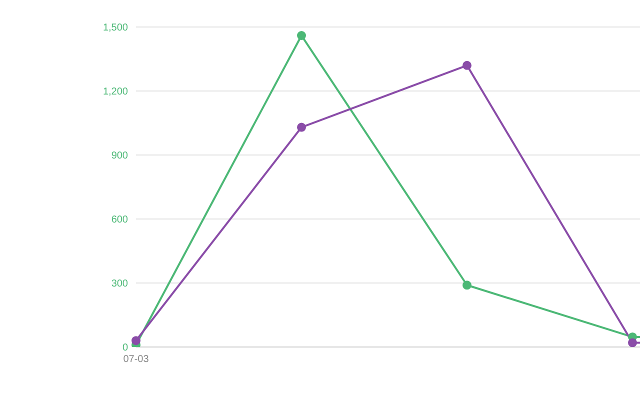 Image resolution: width=640 pixels, height=400 pixels. Describe the element at coordinates (115, 28) in the screenshot. I see `y-tick-label: 1,500` at that location.